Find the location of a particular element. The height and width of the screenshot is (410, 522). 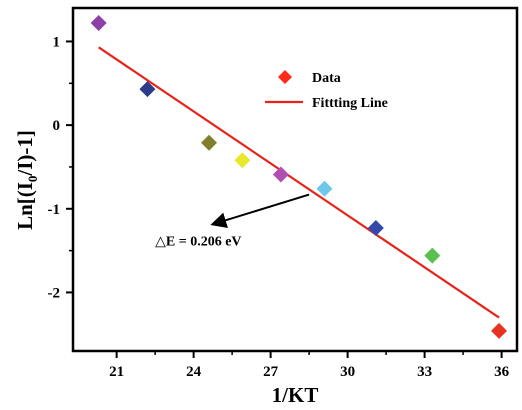

x-tick-label: 33 is located at coordinates (424, 372).